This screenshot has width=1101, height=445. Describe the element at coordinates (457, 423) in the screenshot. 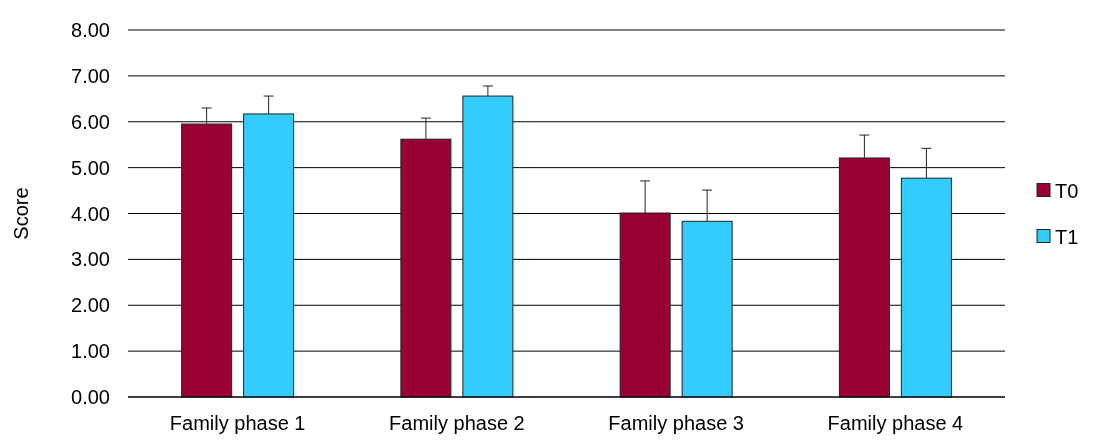

I see `x-tick-label: Family phase 2` at that location.